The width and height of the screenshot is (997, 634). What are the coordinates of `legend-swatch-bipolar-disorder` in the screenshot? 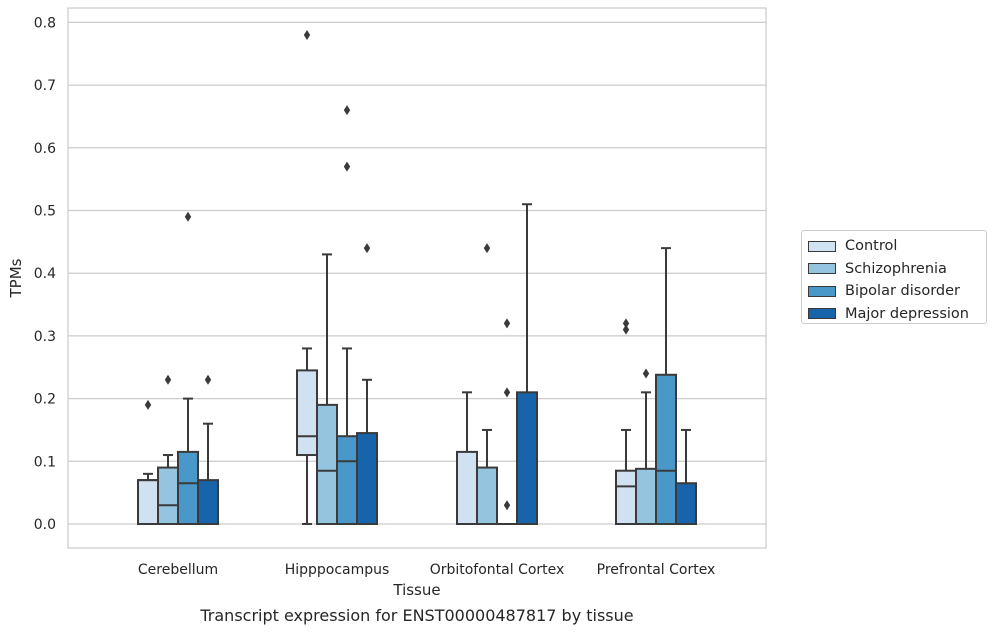 It's located at (822, 291).